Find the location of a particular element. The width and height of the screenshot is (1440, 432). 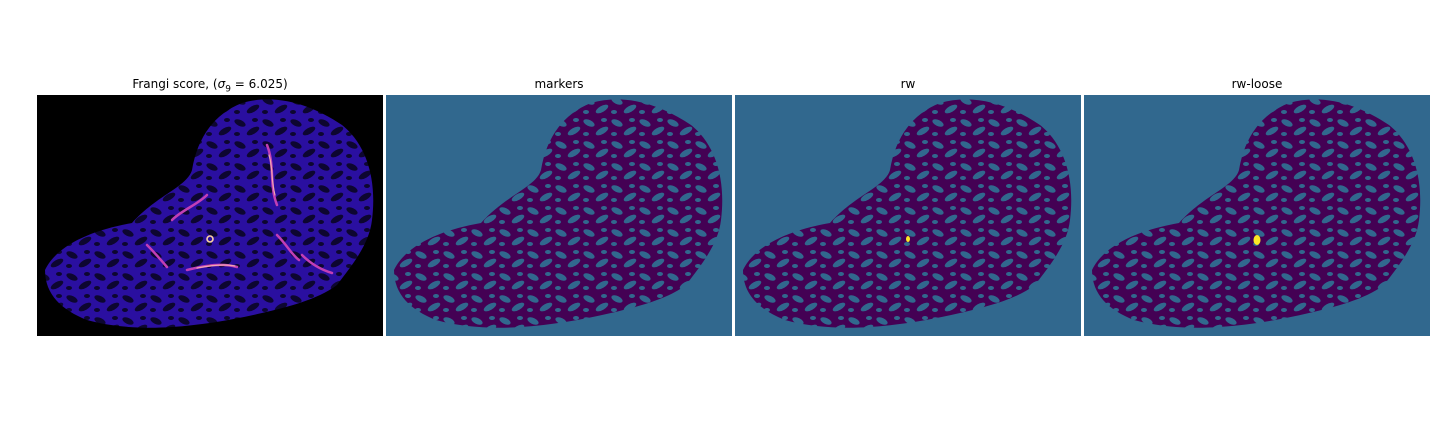

panel-title-rw-loose: rw-loose is located at coordinates (1257, 84).